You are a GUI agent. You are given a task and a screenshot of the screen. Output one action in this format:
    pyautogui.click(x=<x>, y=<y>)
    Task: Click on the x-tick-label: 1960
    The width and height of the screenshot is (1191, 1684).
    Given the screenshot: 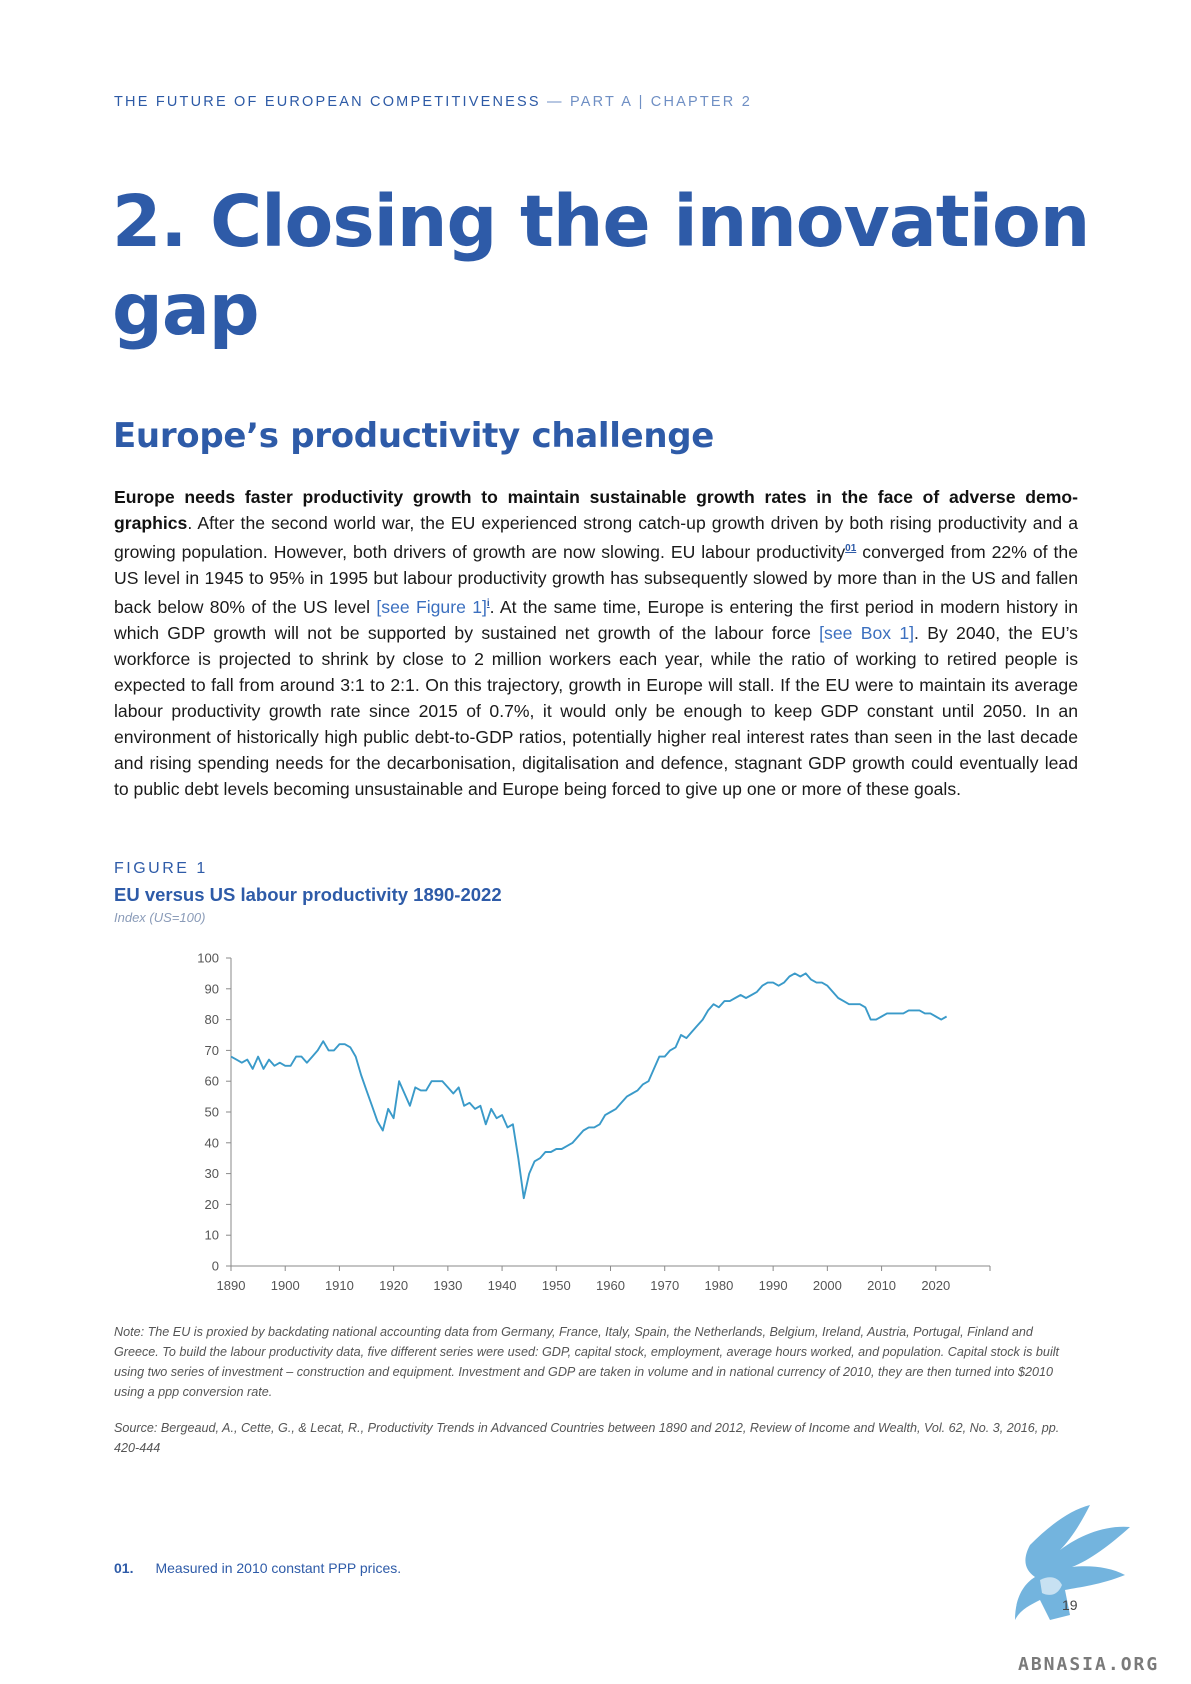 What is the action you would take?
    pyautogui.click(x=610, y=1285)
    